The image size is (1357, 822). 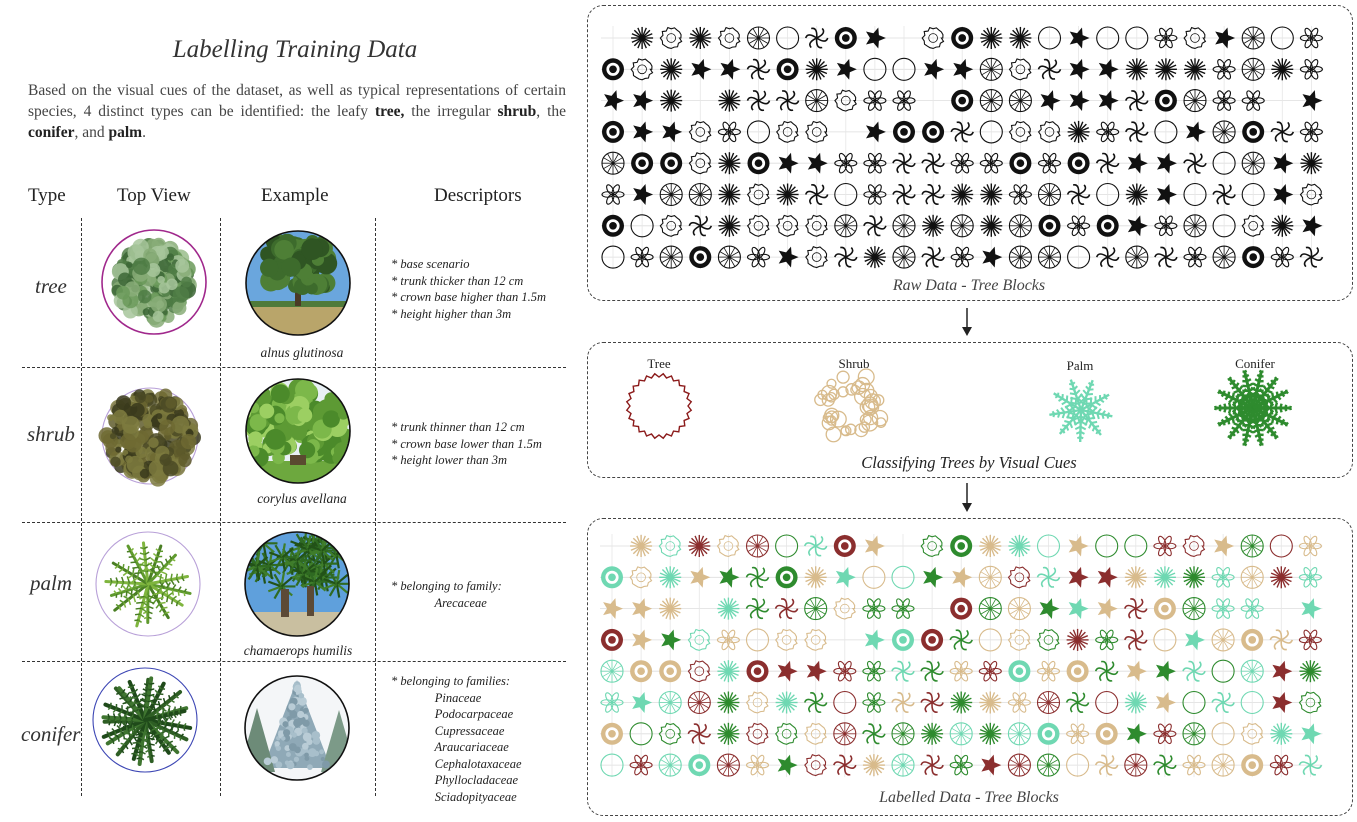 I want to click on intro-bold-term: palm, so click(x=125, y=132).